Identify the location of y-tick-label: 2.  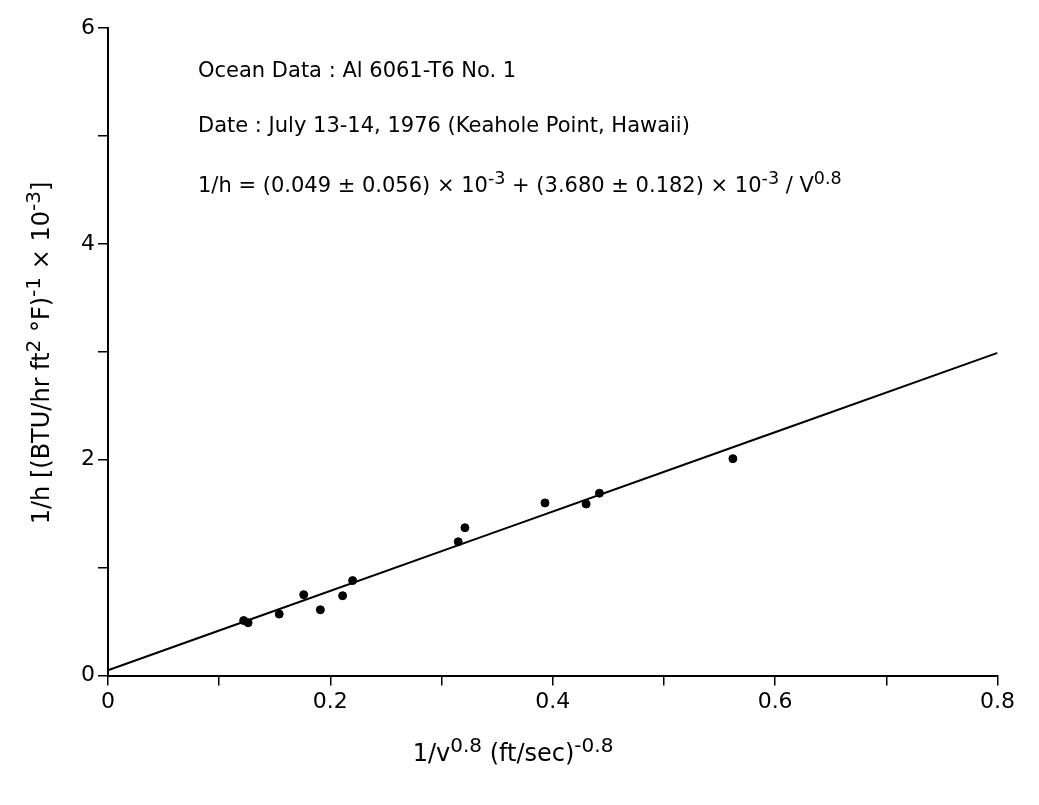
(88, 458).